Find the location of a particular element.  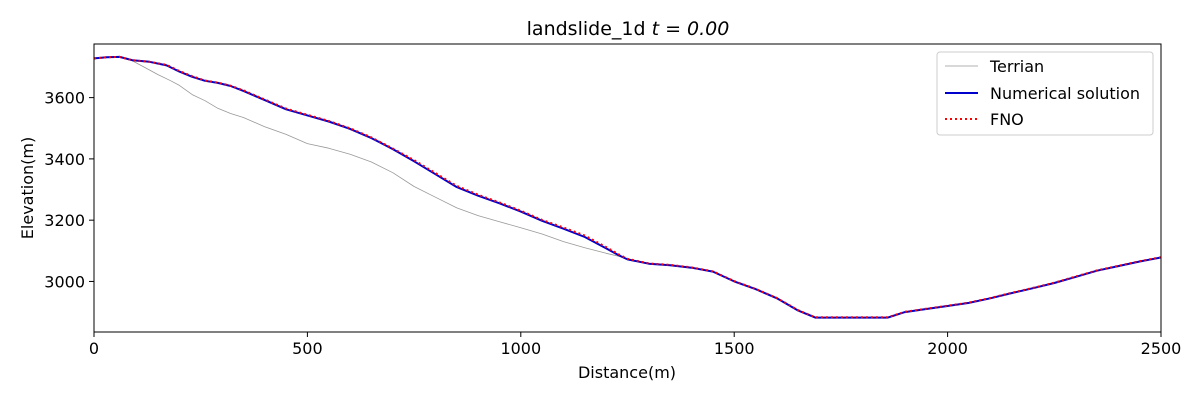

y-axis-label: Elevation(m) is located at coordinates (27, 188).